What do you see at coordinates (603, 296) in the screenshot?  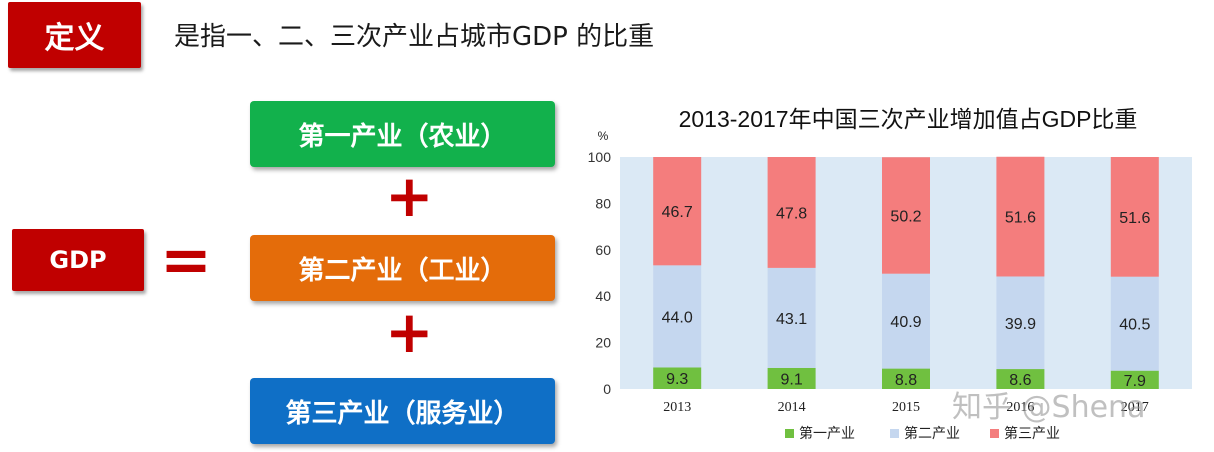 I see `y-tick-label: 40` at bounding box center [603, 296].